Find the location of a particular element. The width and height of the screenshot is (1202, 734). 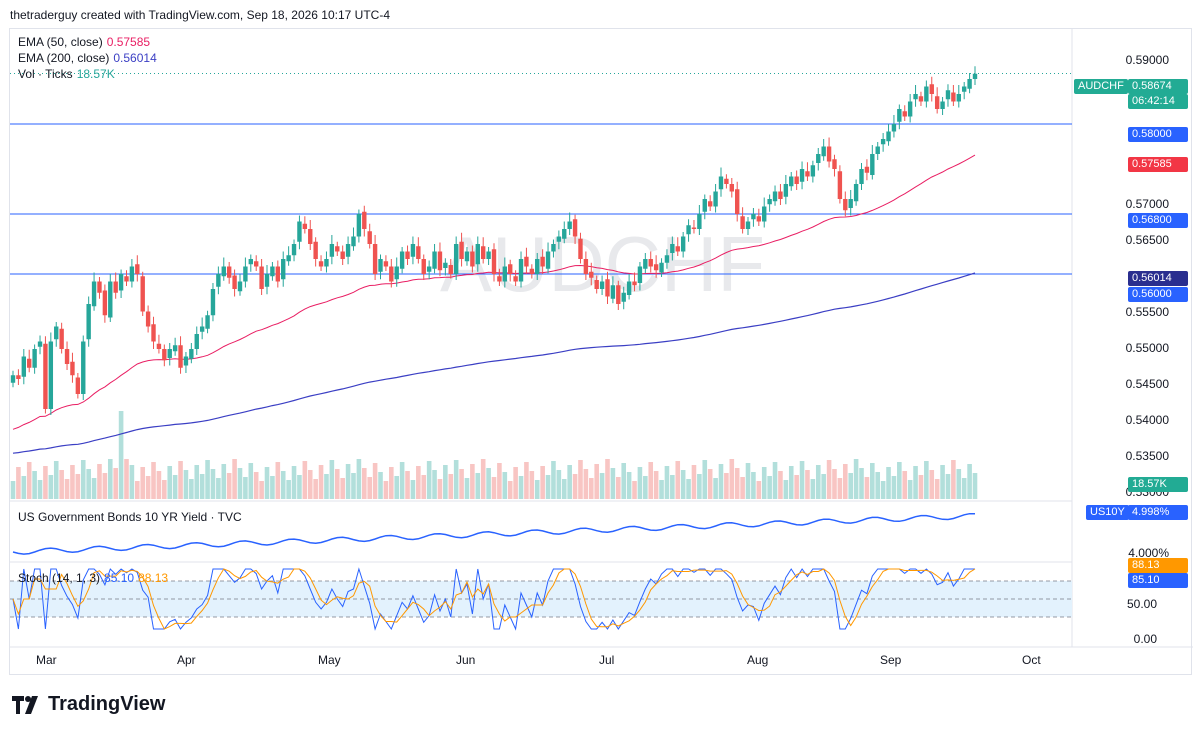

last-price-tag: 0.58674 is located at coordinates (1158, 86).